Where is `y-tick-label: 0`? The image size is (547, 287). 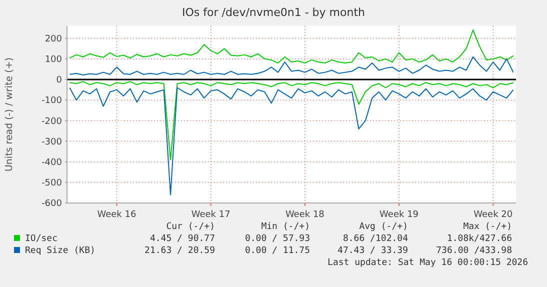 y-tick-label: 0 is located at coordinates (59, 81).